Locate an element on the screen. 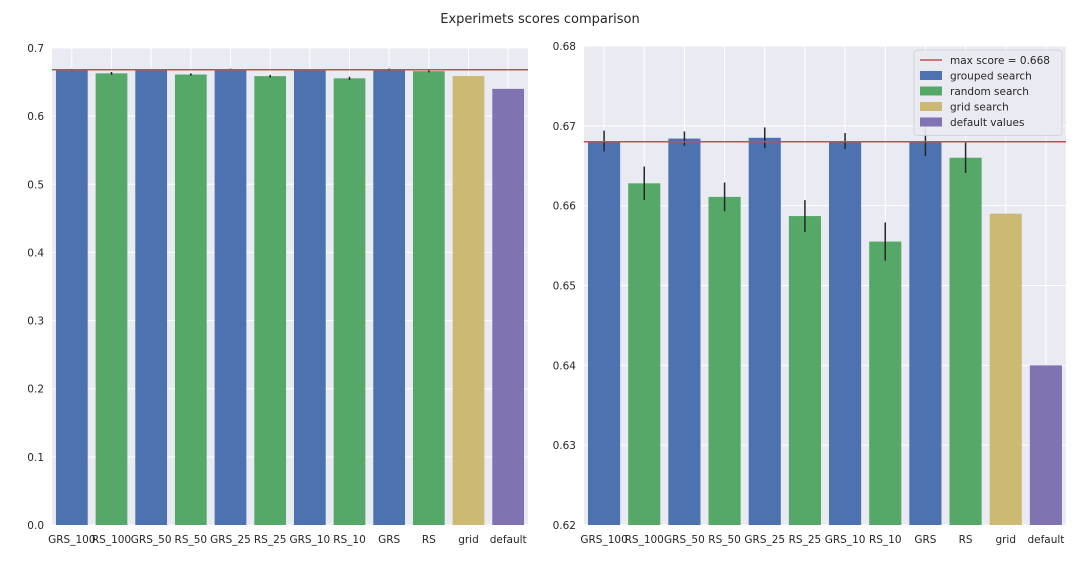 Image resolution: width=1080 pixels, height=576 pixels. y-tick-label: 0.7 is located at coordinates (35, 49).